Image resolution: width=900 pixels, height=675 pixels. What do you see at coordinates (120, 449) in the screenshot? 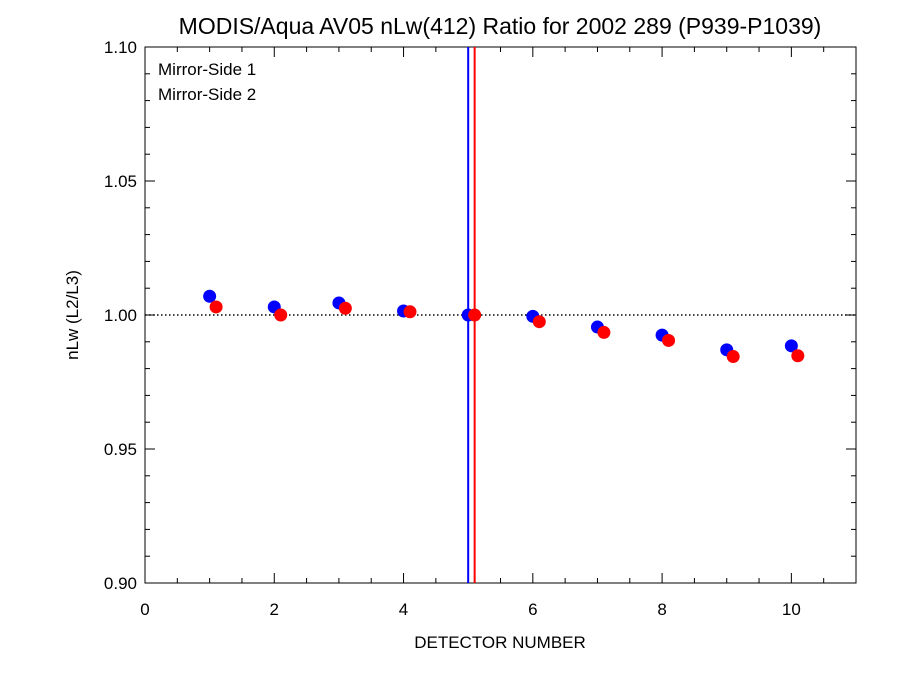
I see `y-tick-label: 0.95` at bounding box center [120, 449].